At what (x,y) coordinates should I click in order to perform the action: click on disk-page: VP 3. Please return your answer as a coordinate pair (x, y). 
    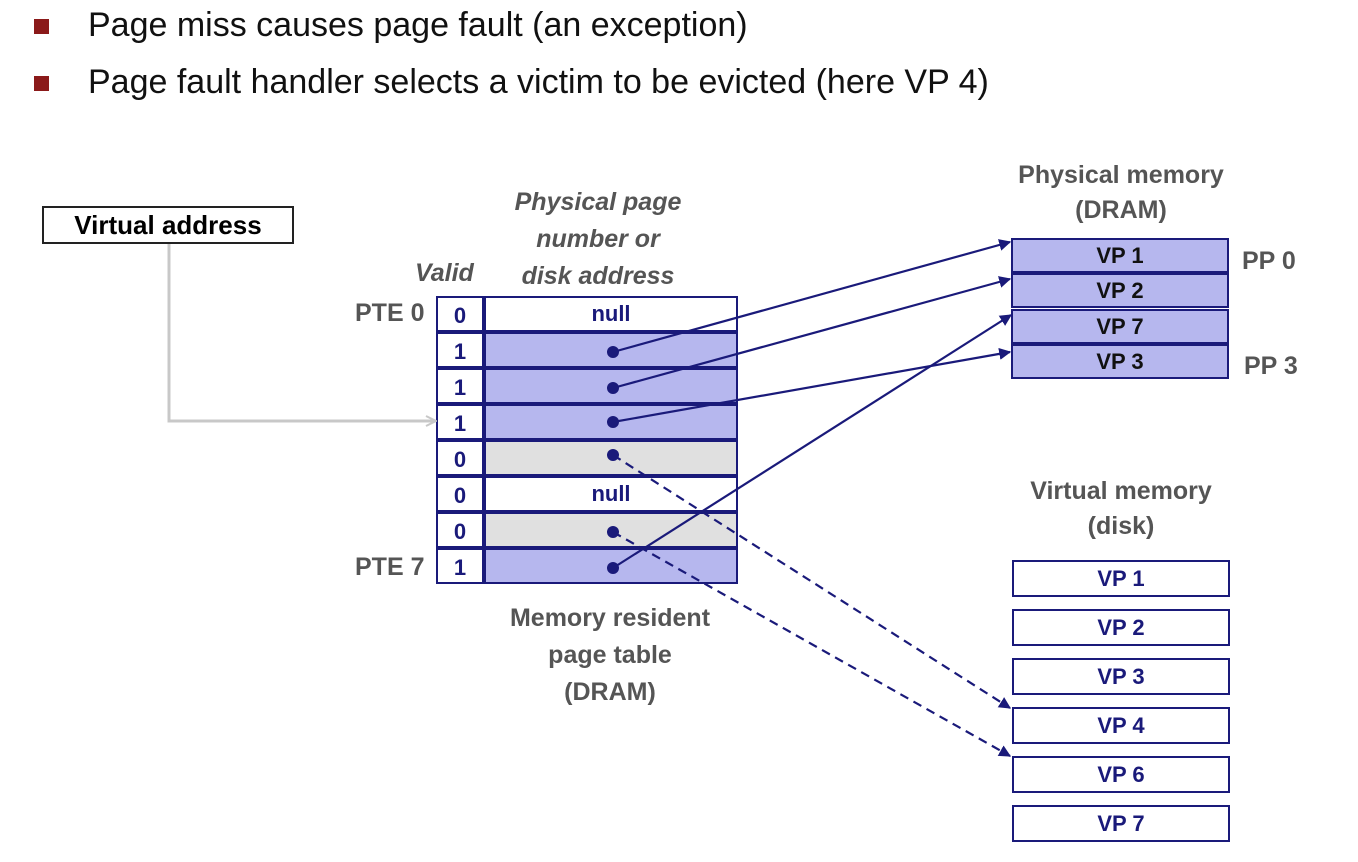
    Looking at the image, I should click on (1121, 676).